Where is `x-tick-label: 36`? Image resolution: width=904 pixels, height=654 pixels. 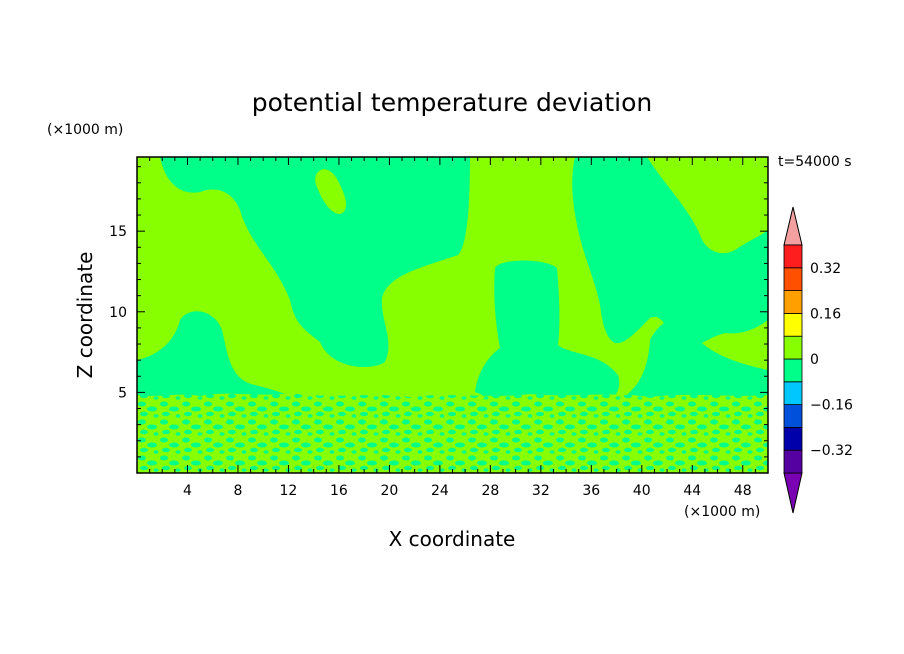
x-tick-label: 36 is located at coordinates (591, 491).